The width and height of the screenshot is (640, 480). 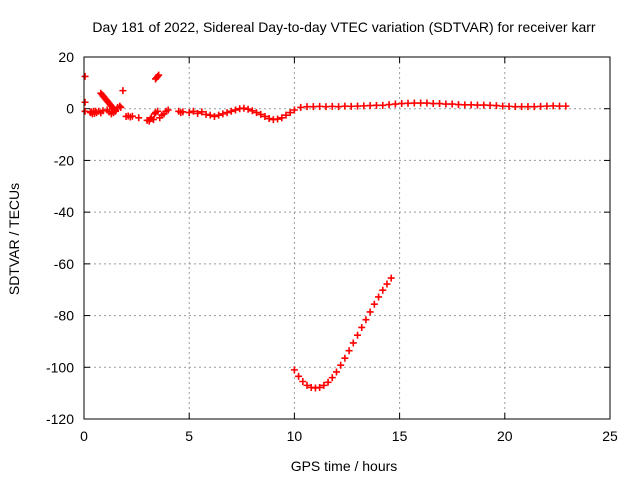 What do you see at coordinates (84, 436) in the screenshot?
I see `x-tick-label: 0` at bounding box center [84, 436].